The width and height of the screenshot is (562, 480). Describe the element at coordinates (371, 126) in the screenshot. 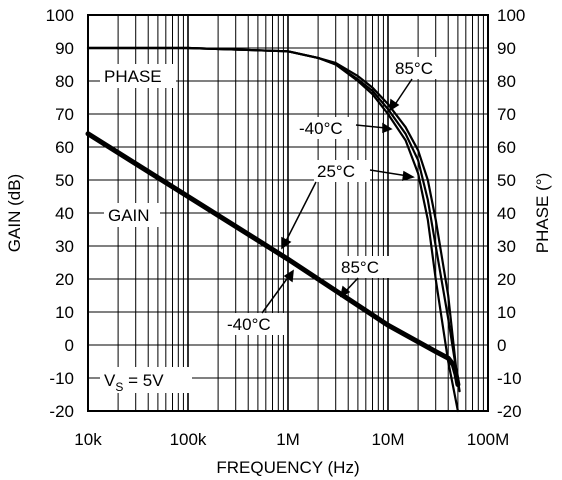

I see `arrow-phase-minus40c` at that location.